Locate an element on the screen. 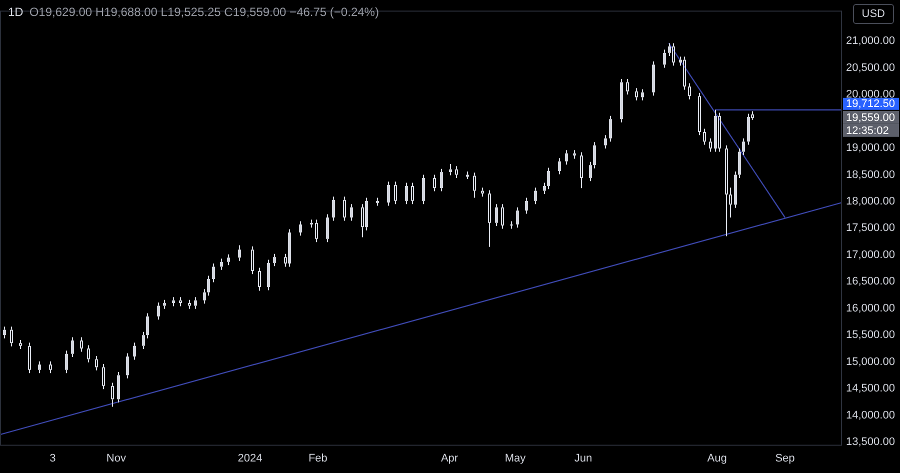  x-tick-label: Nov is located at coordinates (116, 458).